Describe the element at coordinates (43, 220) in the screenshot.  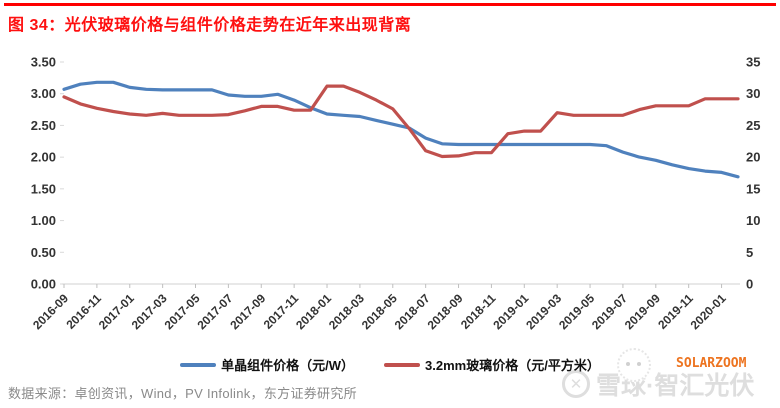
I see `left-axis-tick-label: 1.00` at that location.